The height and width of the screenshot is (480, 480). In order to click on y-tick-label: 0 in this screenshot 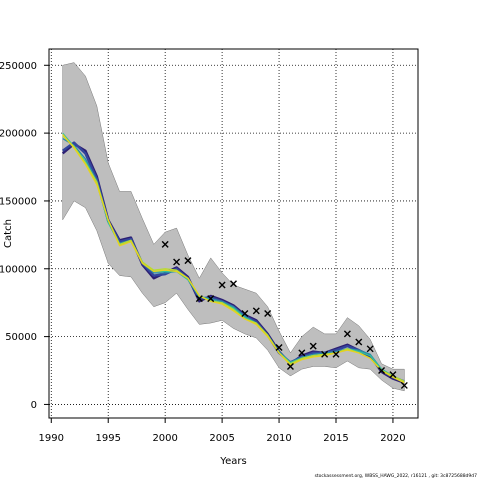, I will do `click(34, 405)`.